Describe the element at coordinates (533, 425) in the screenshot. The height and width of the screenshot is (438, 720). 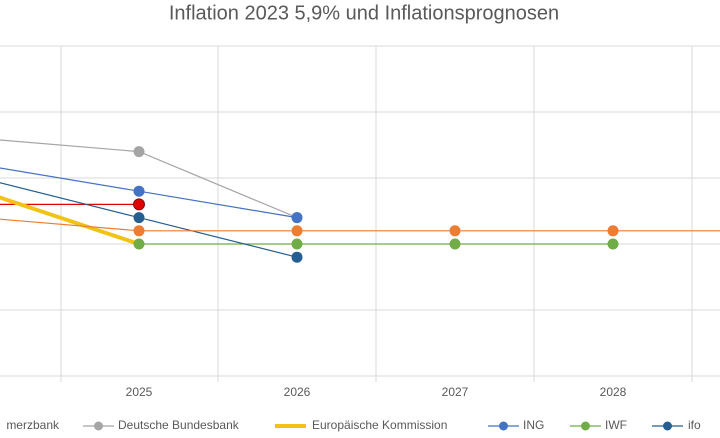
I see `legend-label: ING` at that location.